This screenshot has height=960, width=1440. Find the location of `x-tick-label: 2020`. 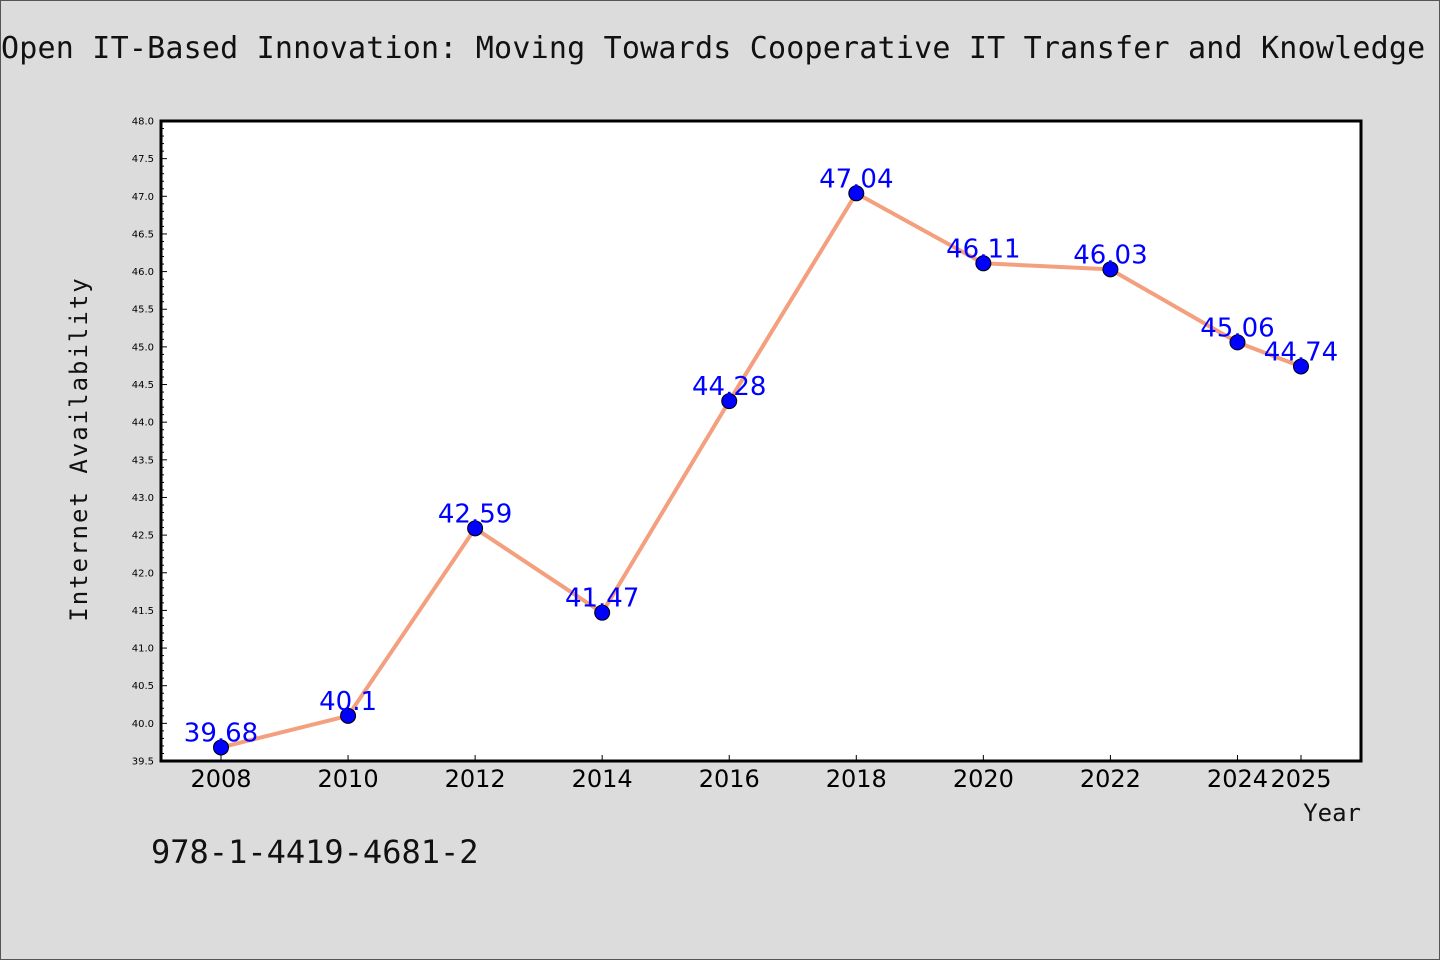

x-tick-label: 2020 is located at coordinates (983, 779).